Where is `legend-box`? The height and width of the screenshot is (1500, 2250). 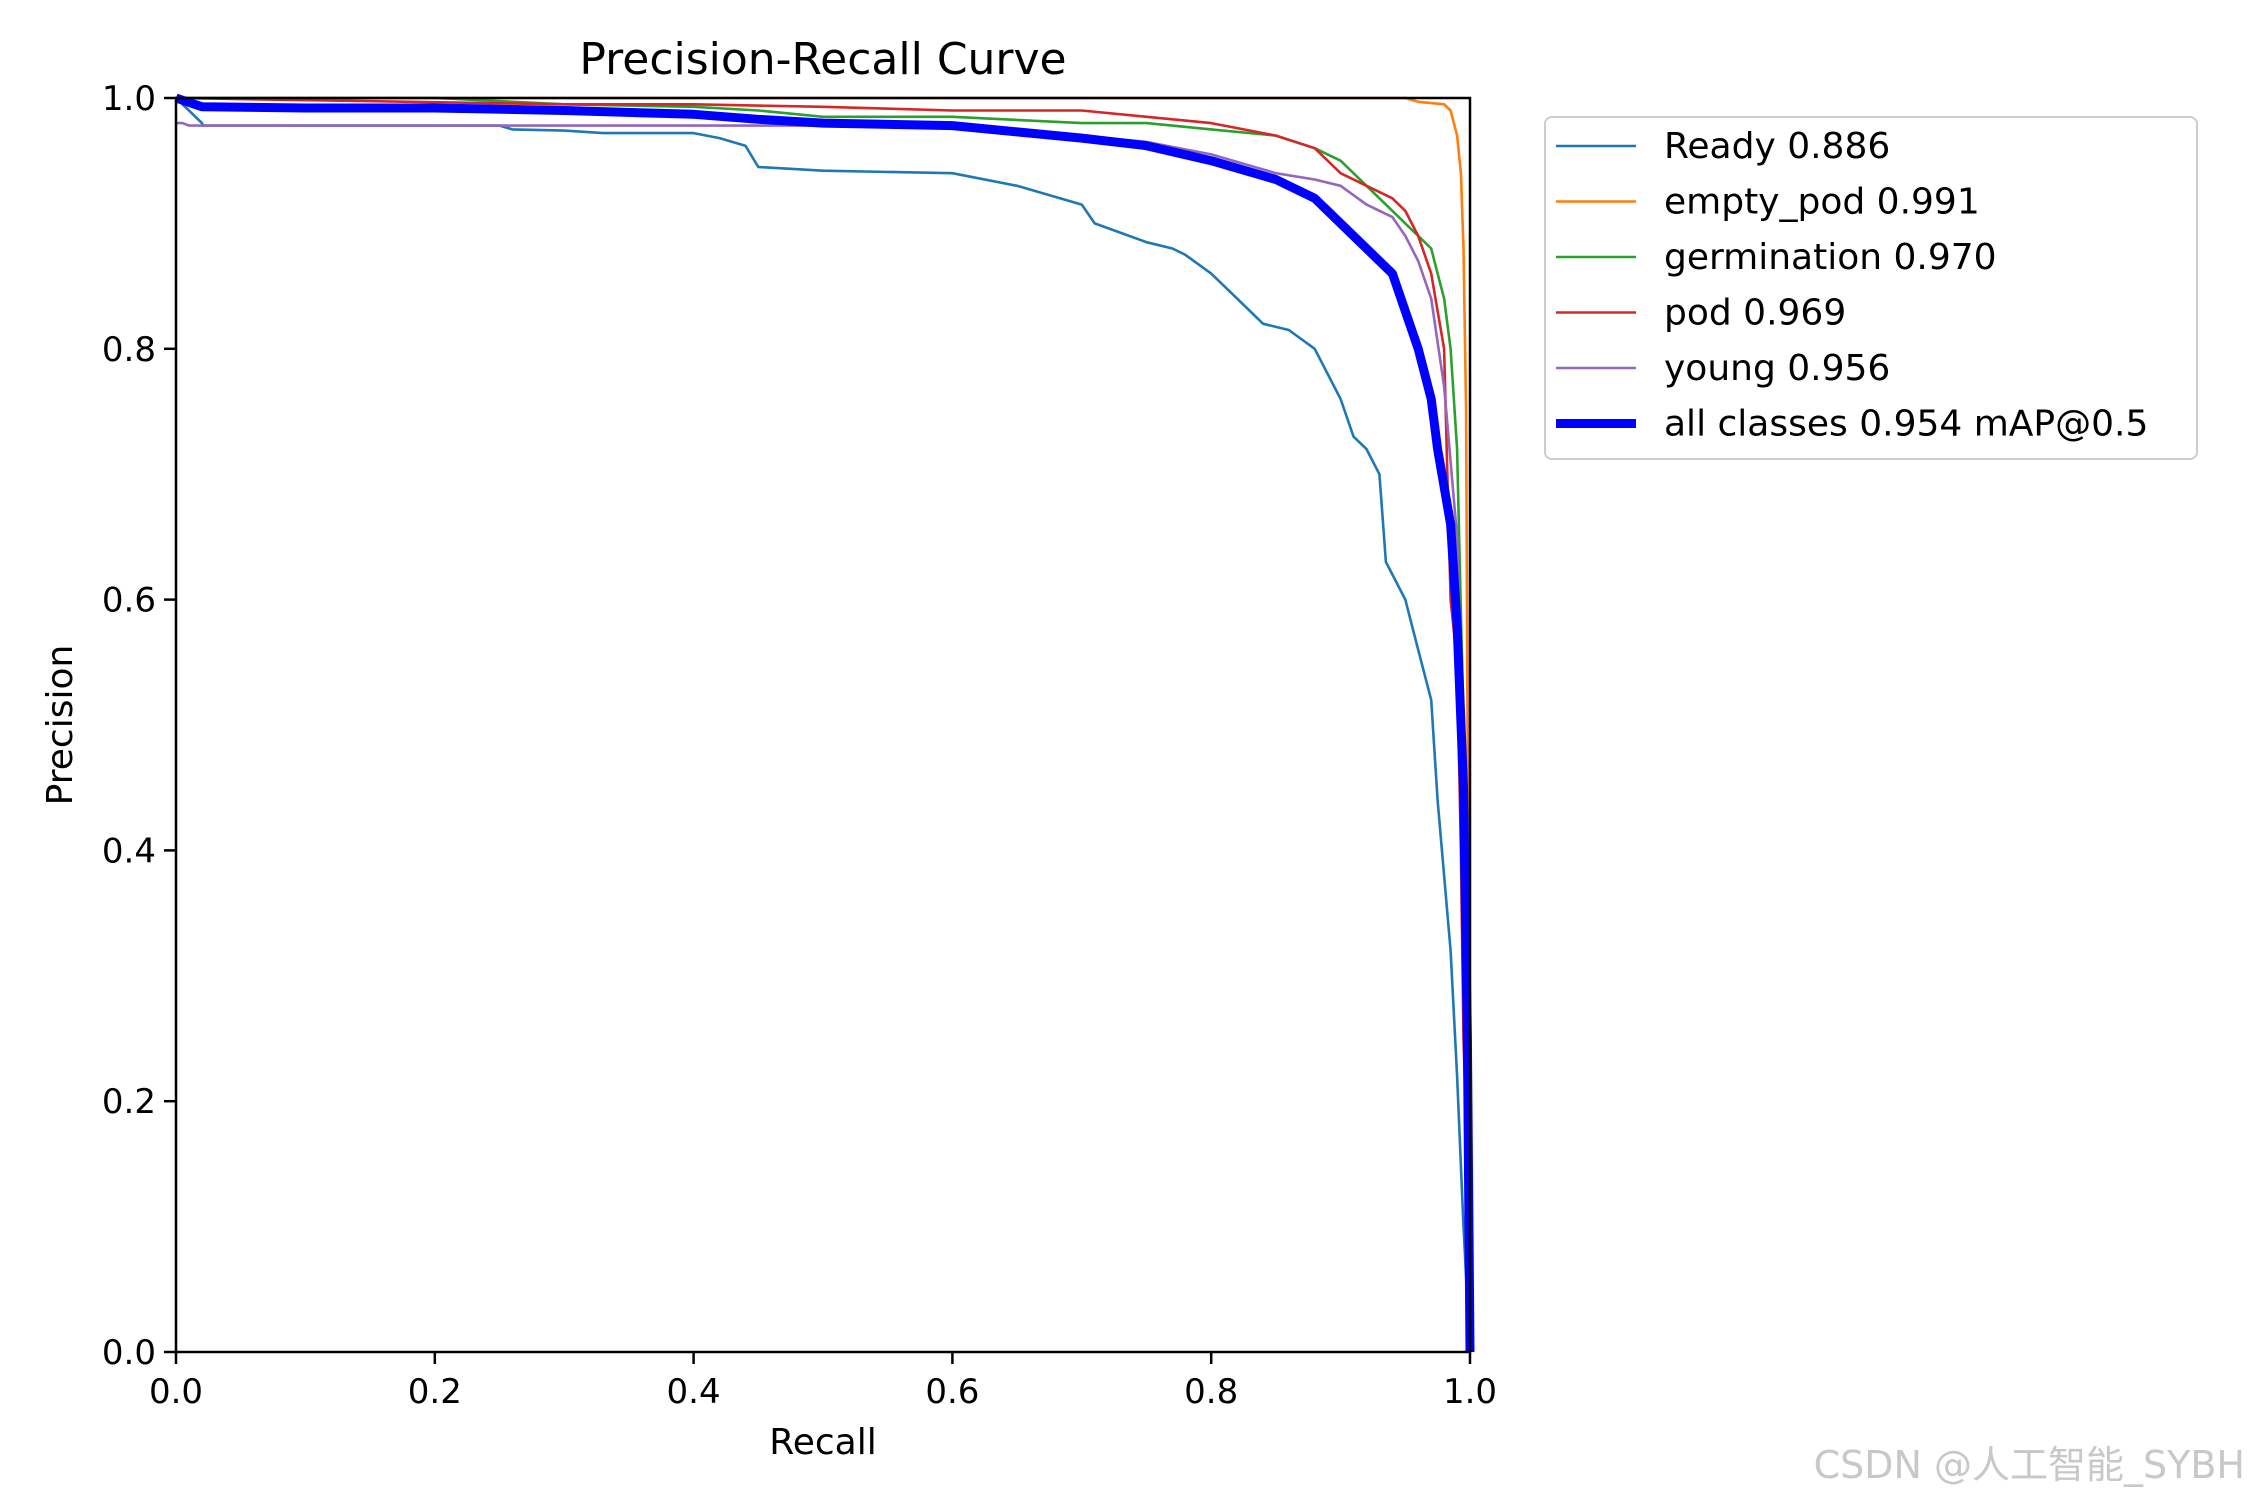 legend-box is located at coordinates (1871, 288).